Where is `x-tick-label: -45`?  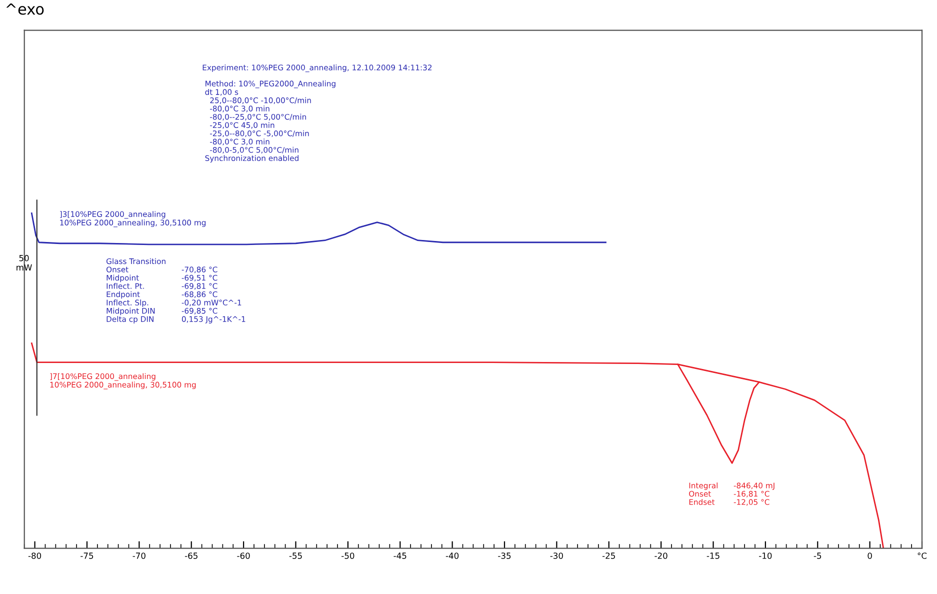
x-tick-label: -45 is located at coordinates (400, 555).